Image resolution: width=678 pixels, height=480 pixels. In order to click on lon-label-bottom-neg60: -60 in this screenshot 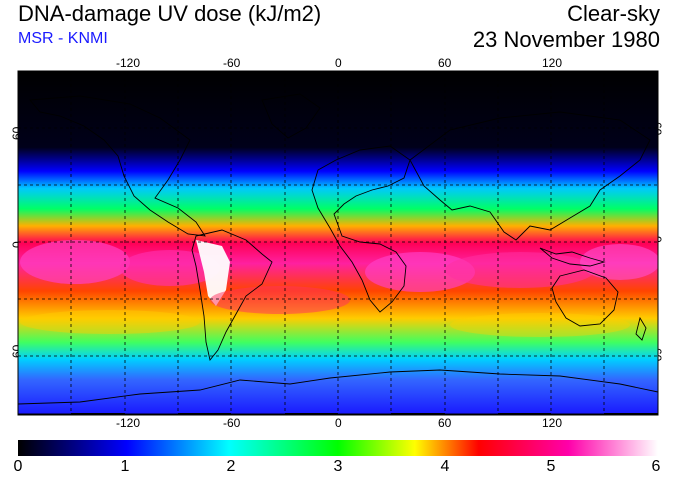, I will do `click(232, 423)`.